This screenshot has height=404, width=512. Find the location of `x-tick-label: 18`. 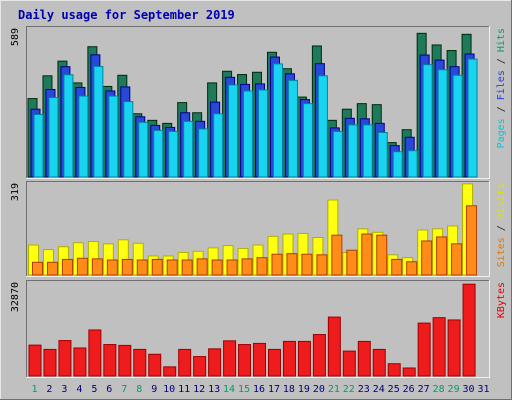

x-tick-label: 18 is located at coordinates (289, 389).